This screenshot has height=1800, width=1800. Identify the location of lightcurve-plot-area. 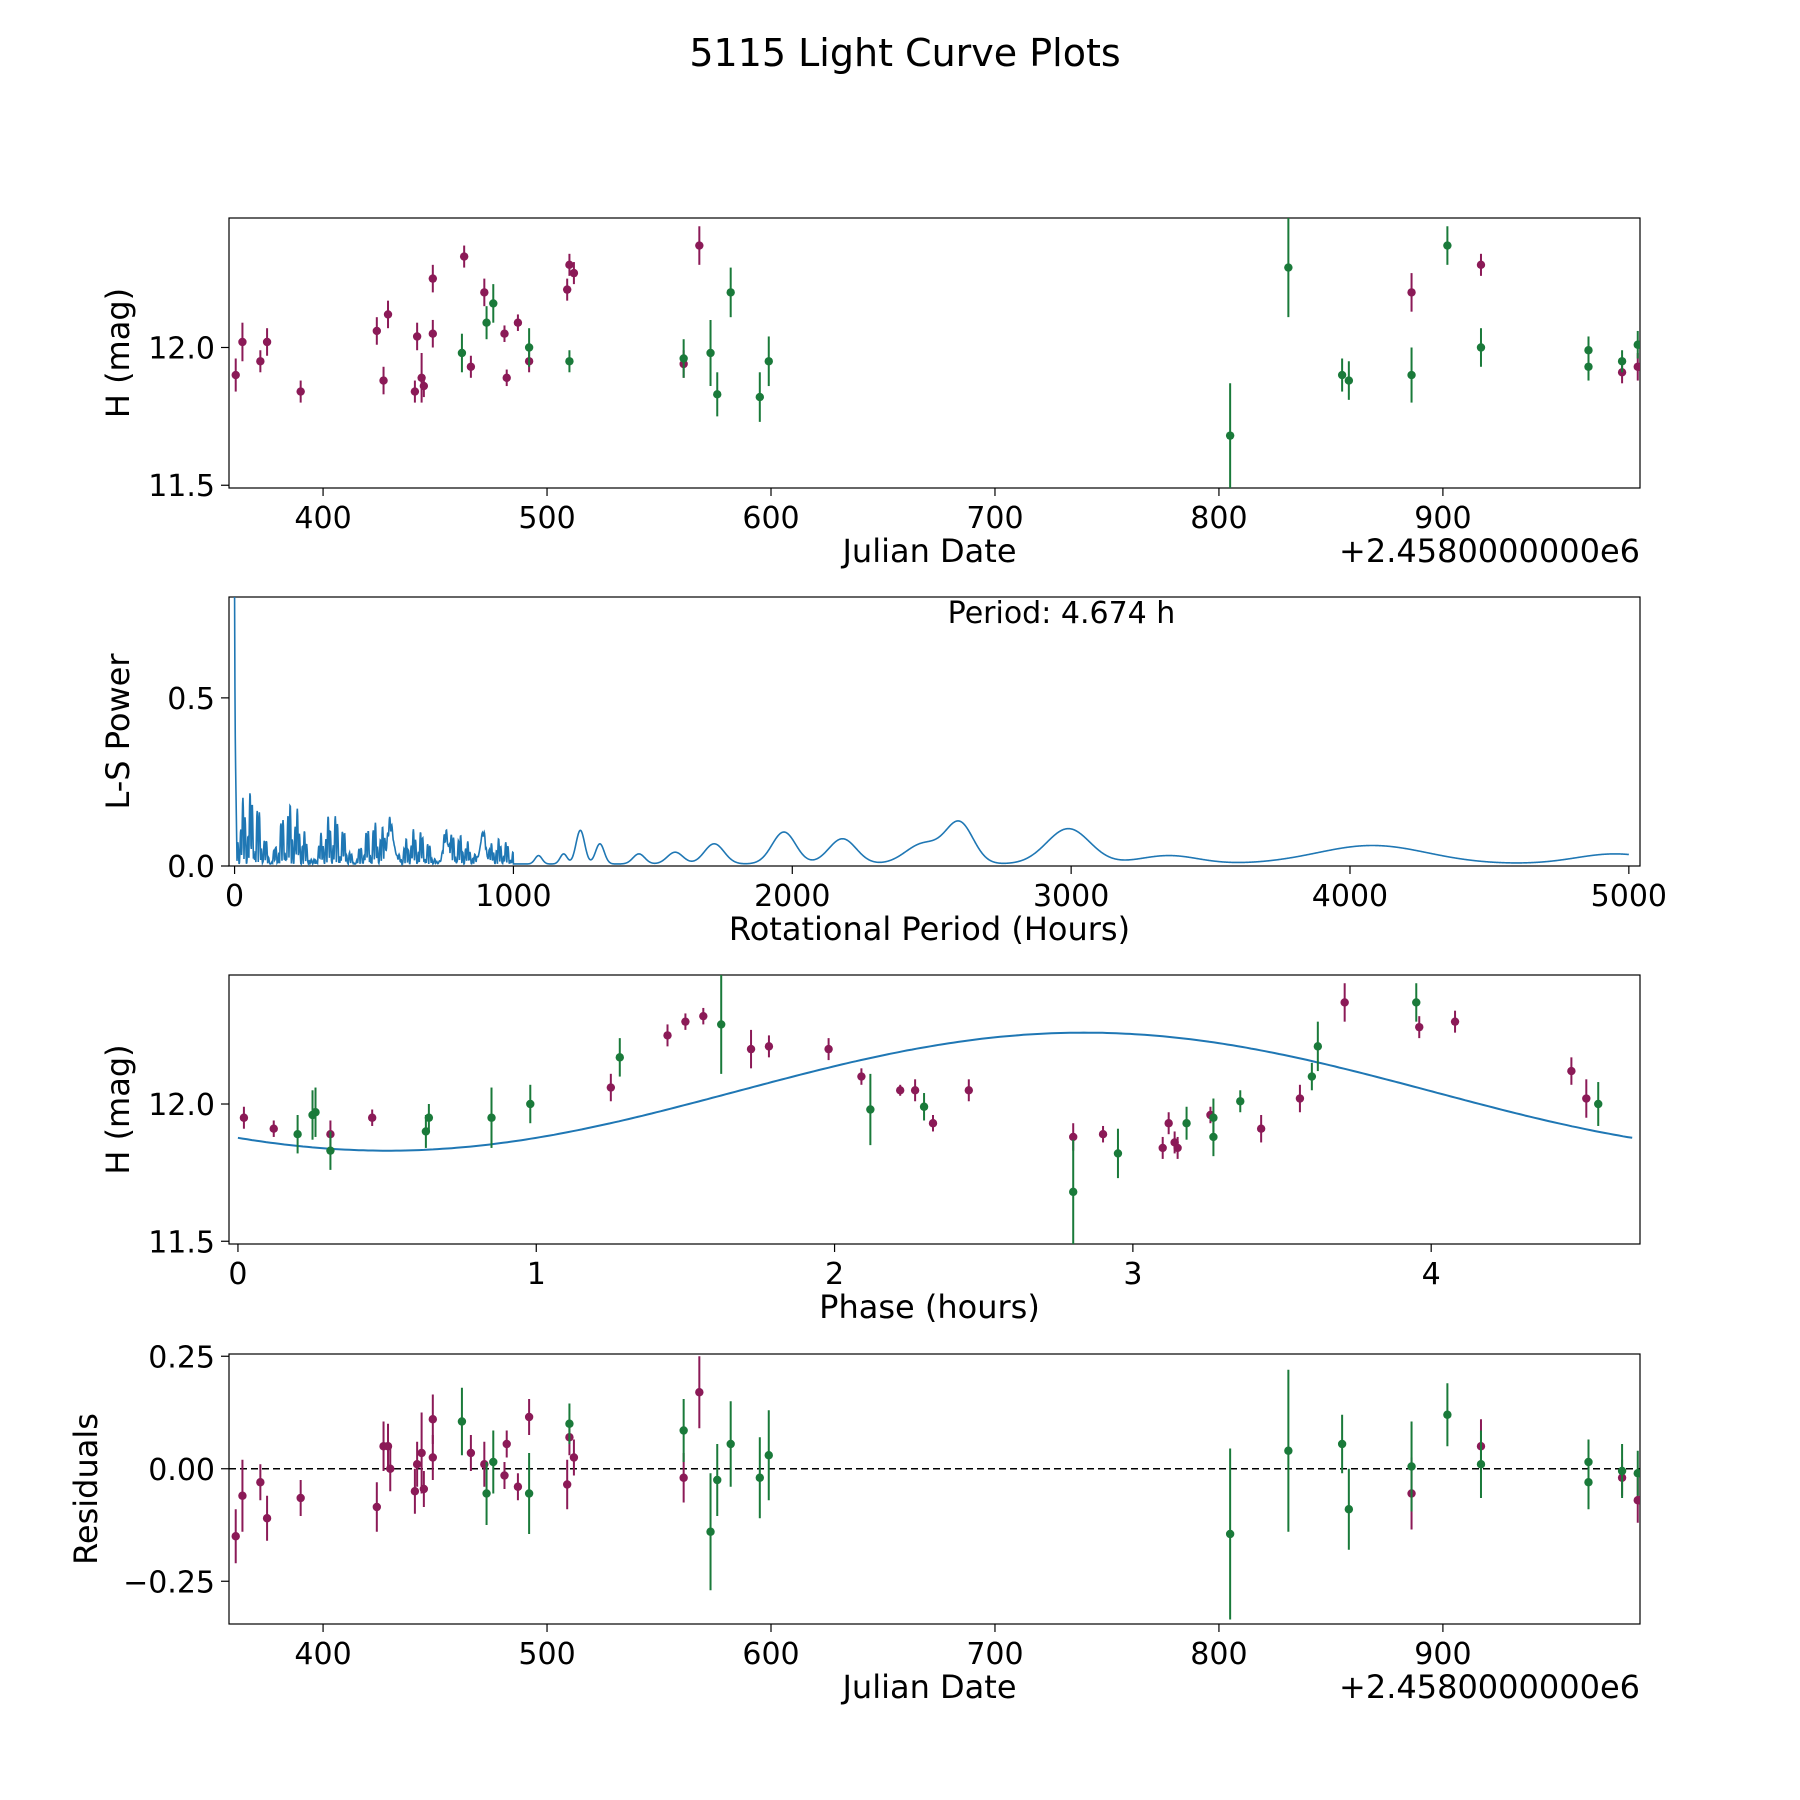
(935, 353).